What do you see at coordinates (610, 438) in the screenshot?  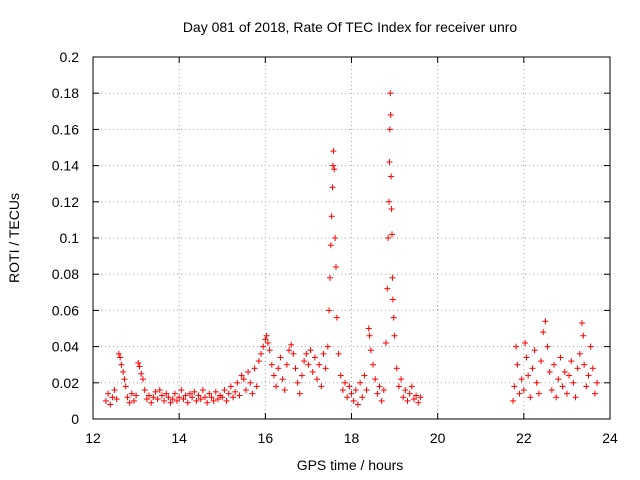 I see `x-tick-label: 24` at bounding box center [610, 438].